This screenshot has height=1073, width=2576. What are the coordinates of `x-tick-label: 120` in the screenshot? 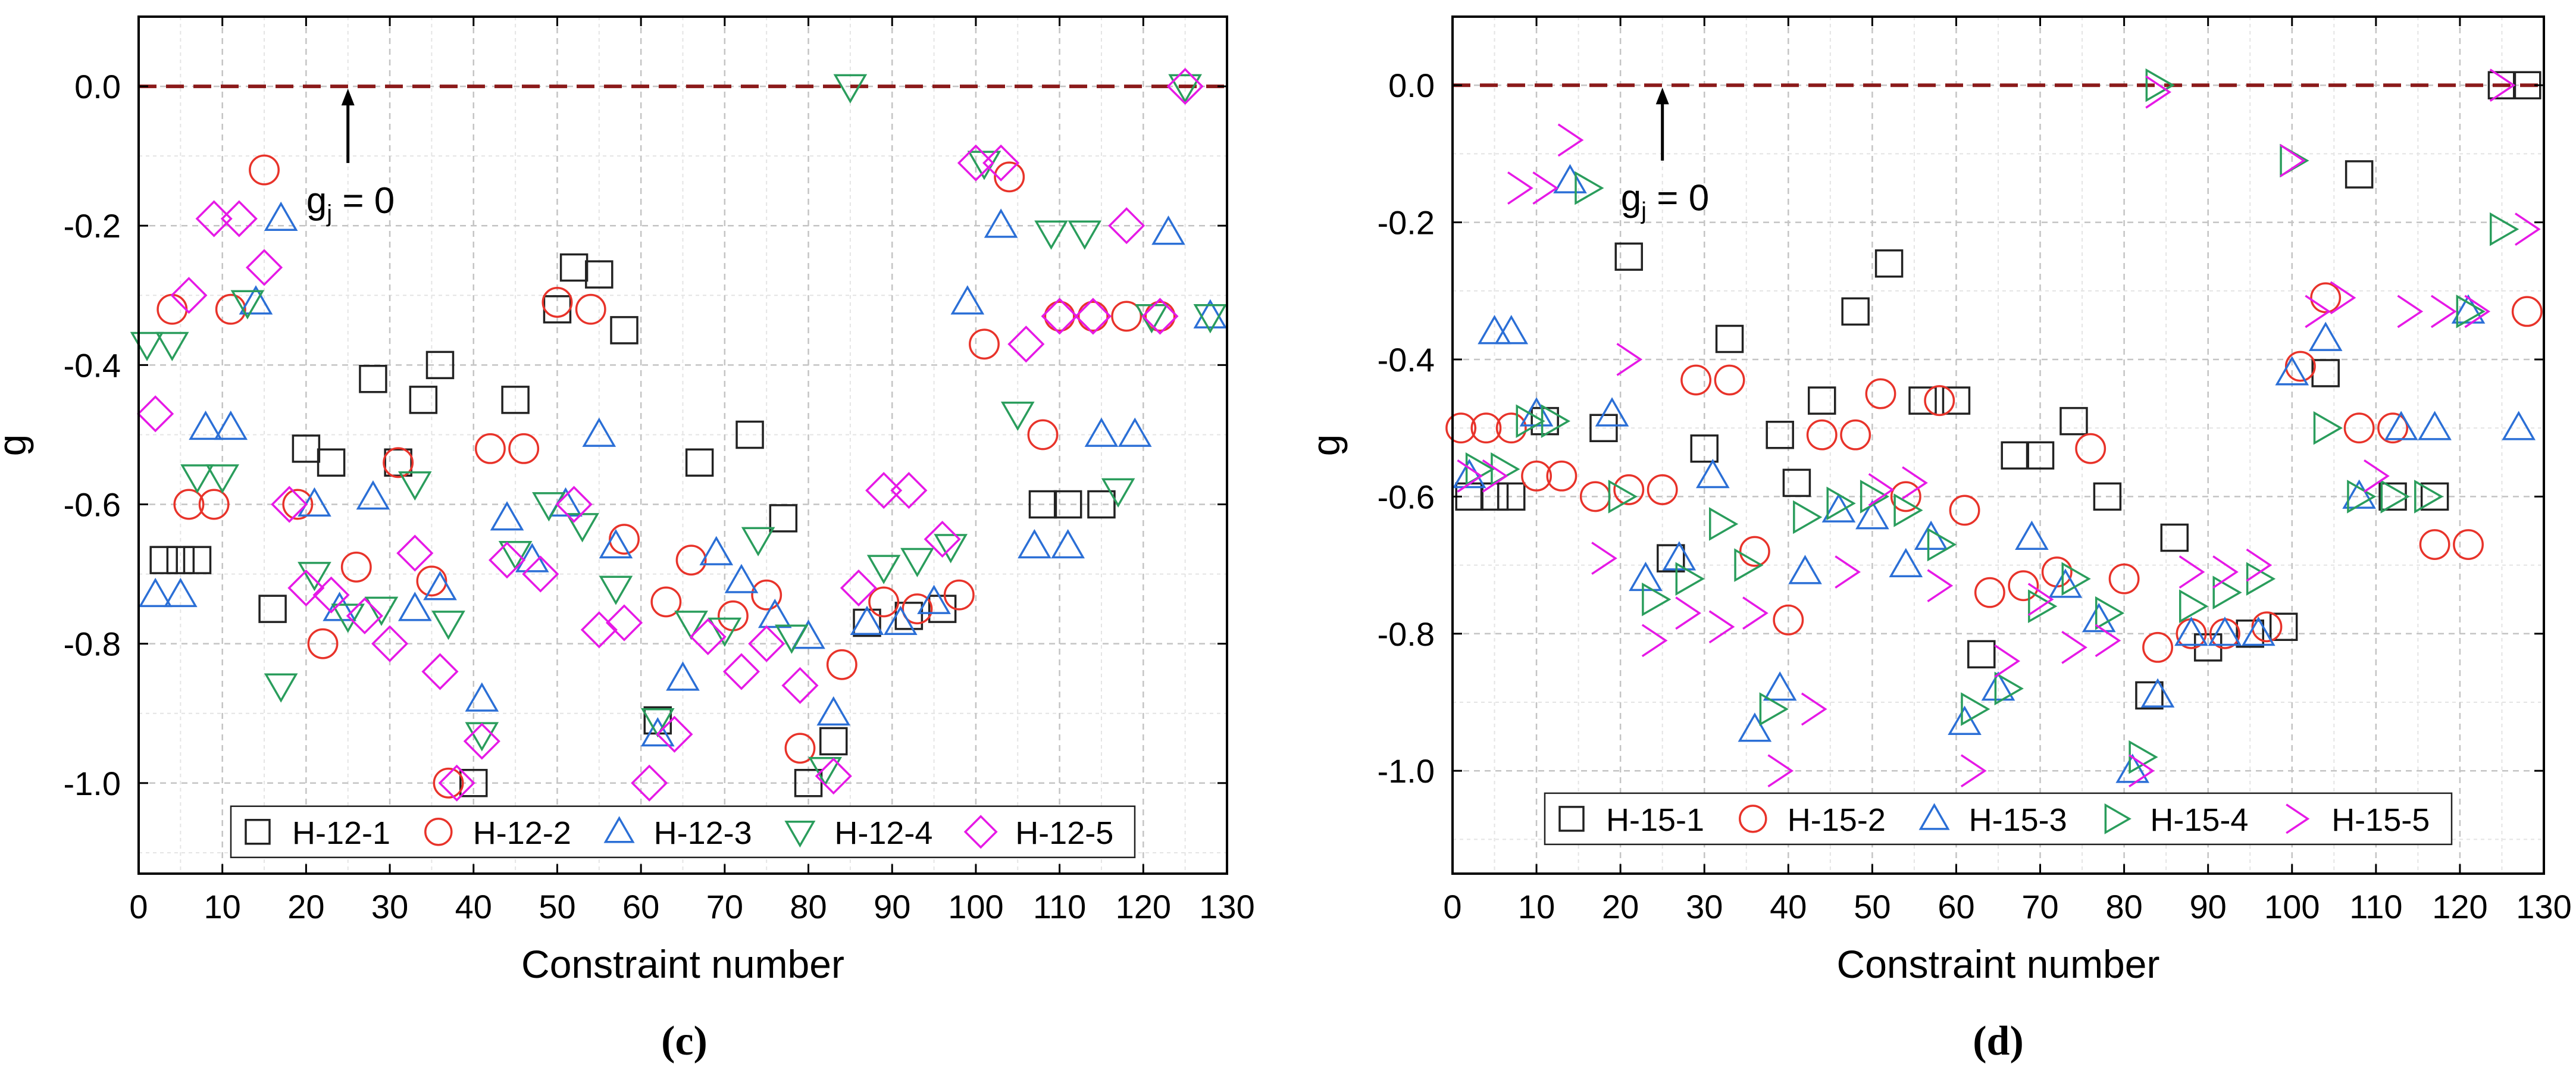 It's located at (1143, 906).